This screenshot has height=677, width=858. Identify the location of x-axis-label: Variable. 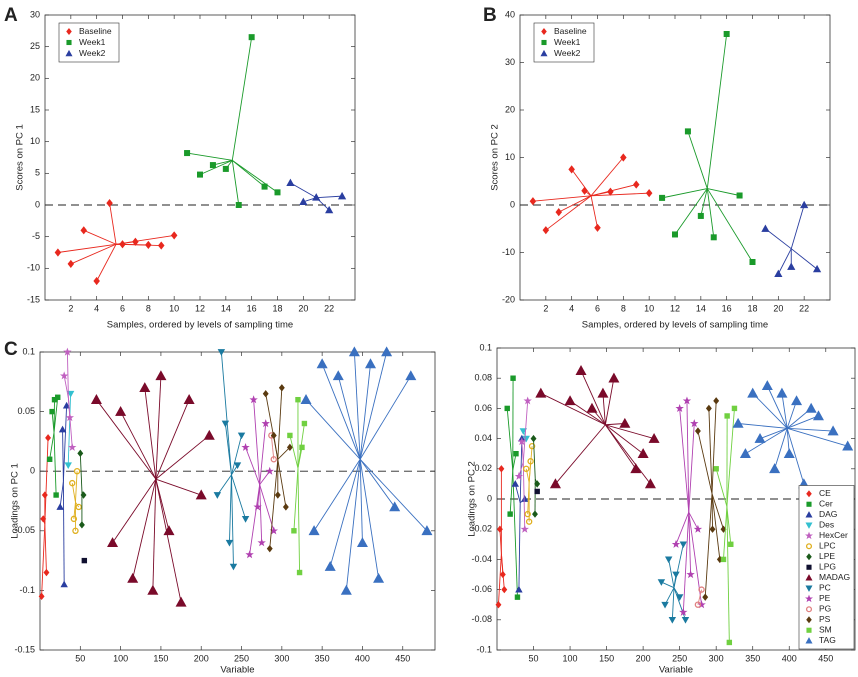
(237, 670).